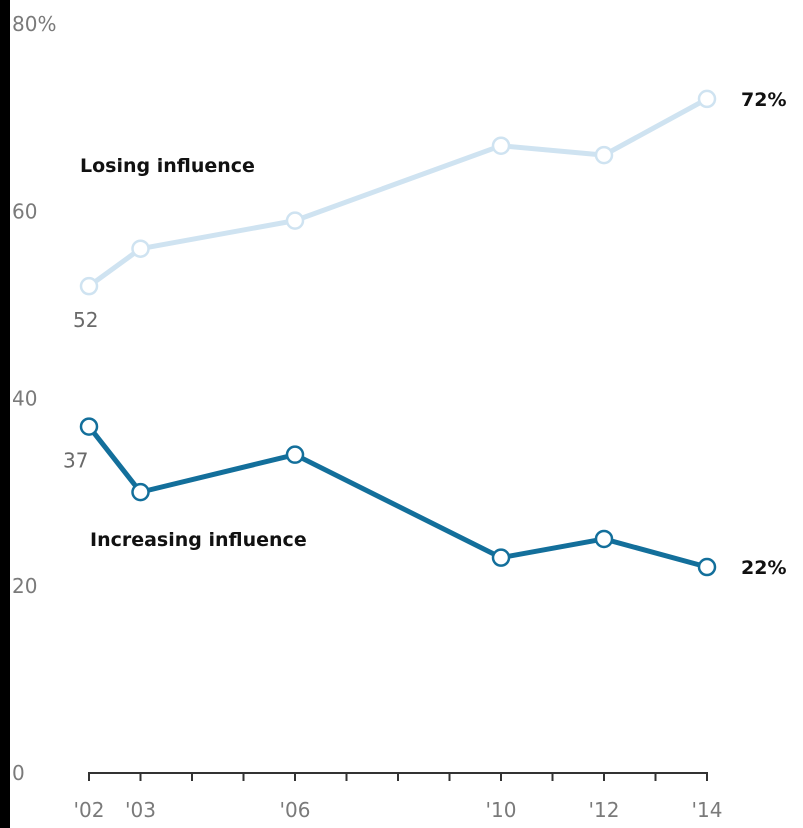  I want to click on x-tick-label: '03, so click(140, 810).